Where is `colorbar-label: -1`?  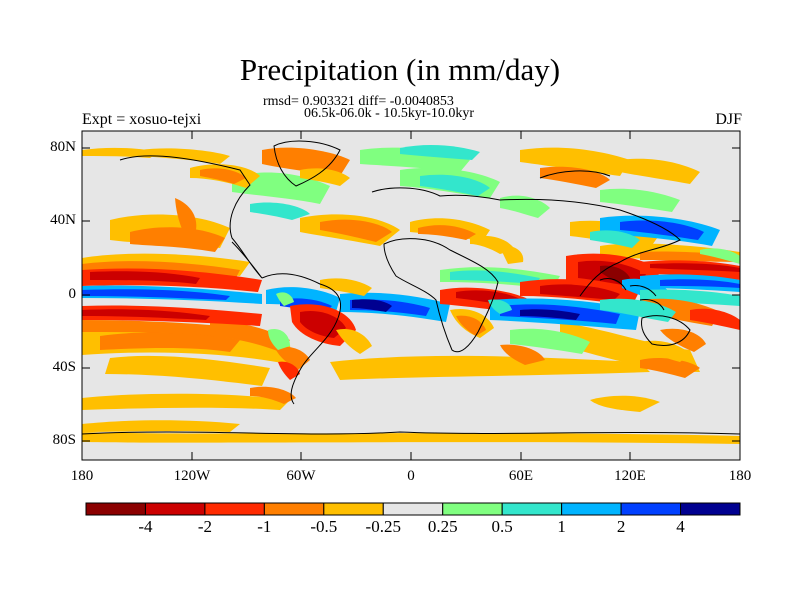 colorbar-label: -1 is located at coordinates (264, 526).